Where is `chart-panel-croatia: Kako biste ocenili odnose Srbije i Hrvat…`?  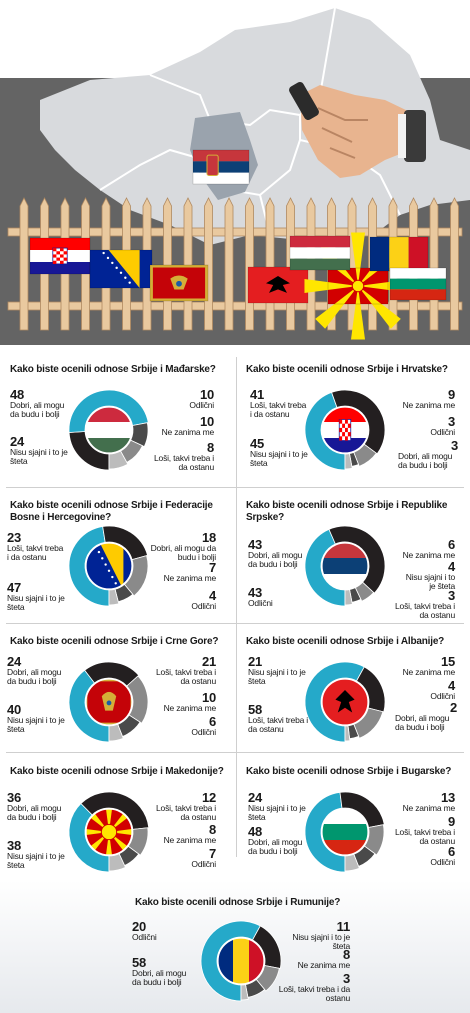
chart-panel-croatia: Kako biste ocenili odnose Srbije i Hrvat… is located at coordinates (352, 416).